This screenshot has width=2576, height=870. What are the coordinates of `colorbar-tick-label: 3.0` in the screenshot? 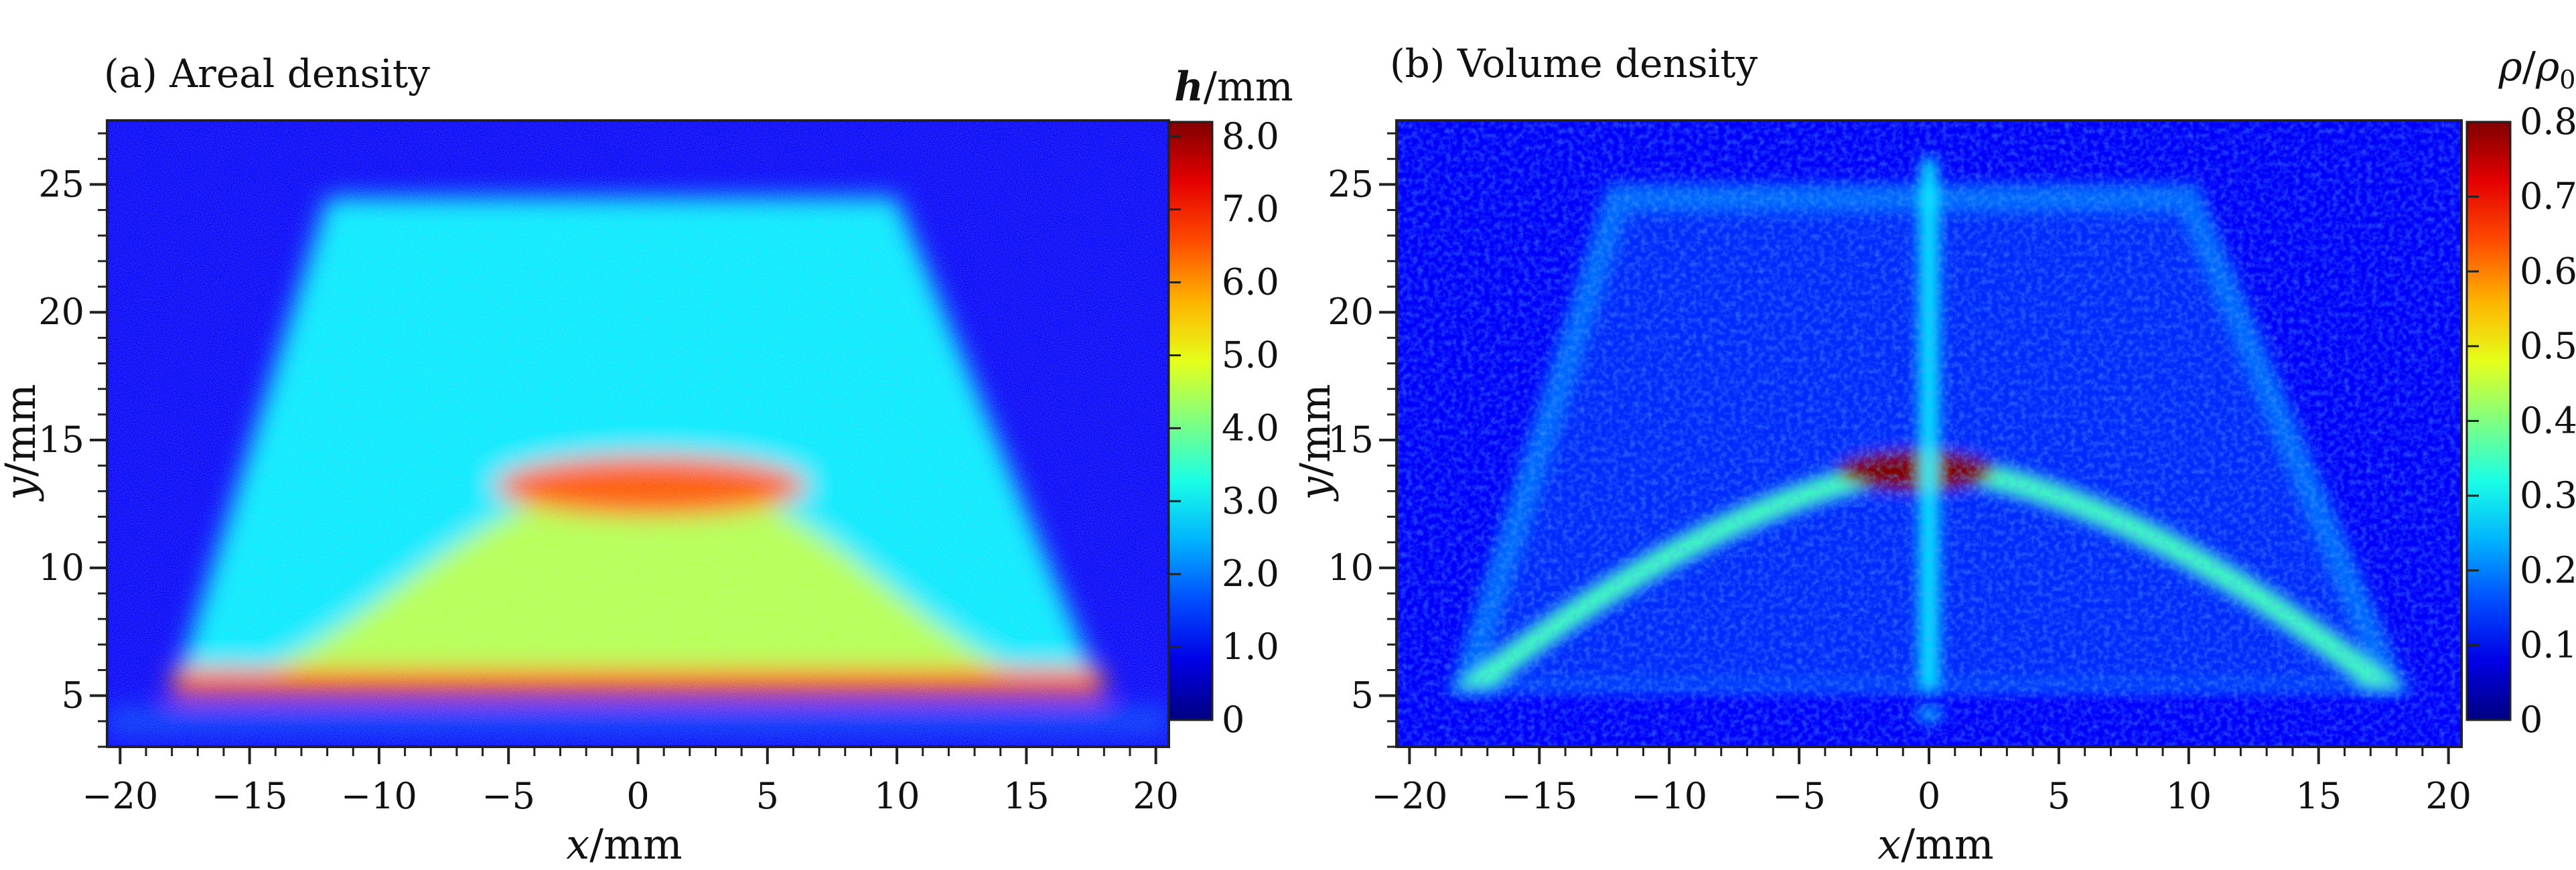 It's located at (1250, 501).